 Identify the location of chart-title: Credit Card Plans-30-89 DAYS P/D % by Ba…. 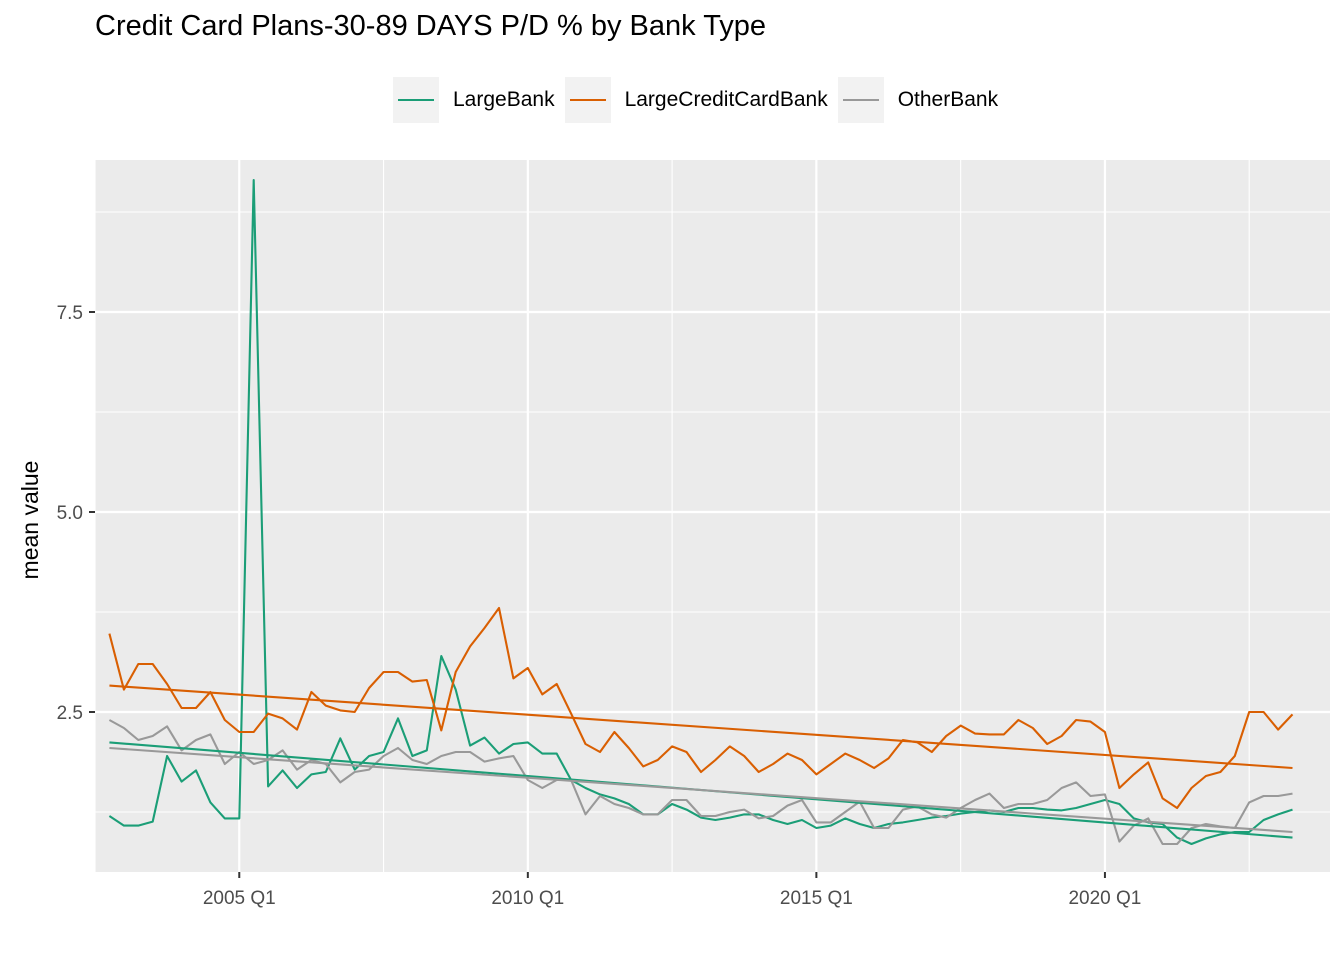
(431, 26).